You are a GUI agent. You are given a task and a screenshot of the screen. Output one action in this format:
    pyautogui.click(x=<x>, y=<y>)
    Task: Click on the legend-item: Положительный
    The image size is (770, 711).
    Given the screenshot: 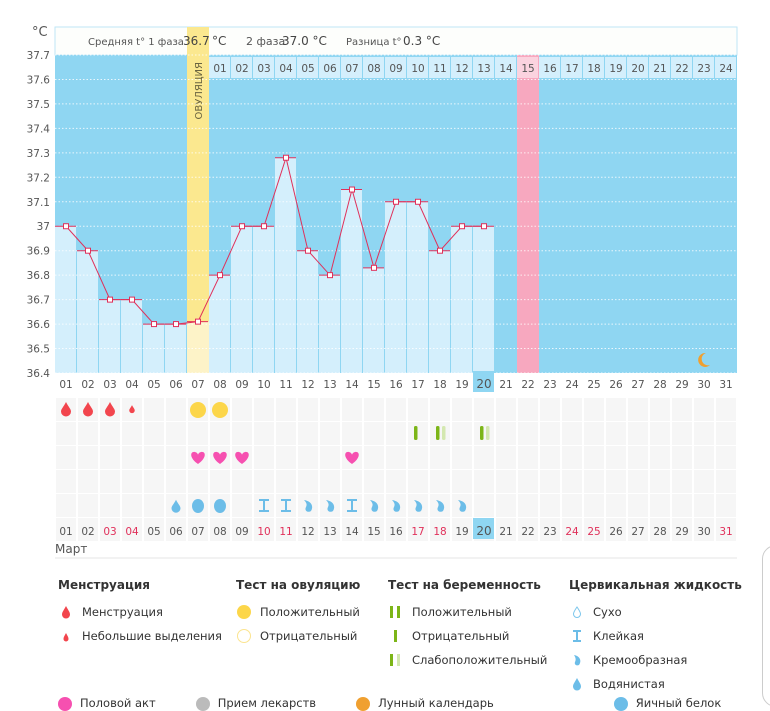 What is the action you would take?
    pyautogui.click(x=298, y=612)
    